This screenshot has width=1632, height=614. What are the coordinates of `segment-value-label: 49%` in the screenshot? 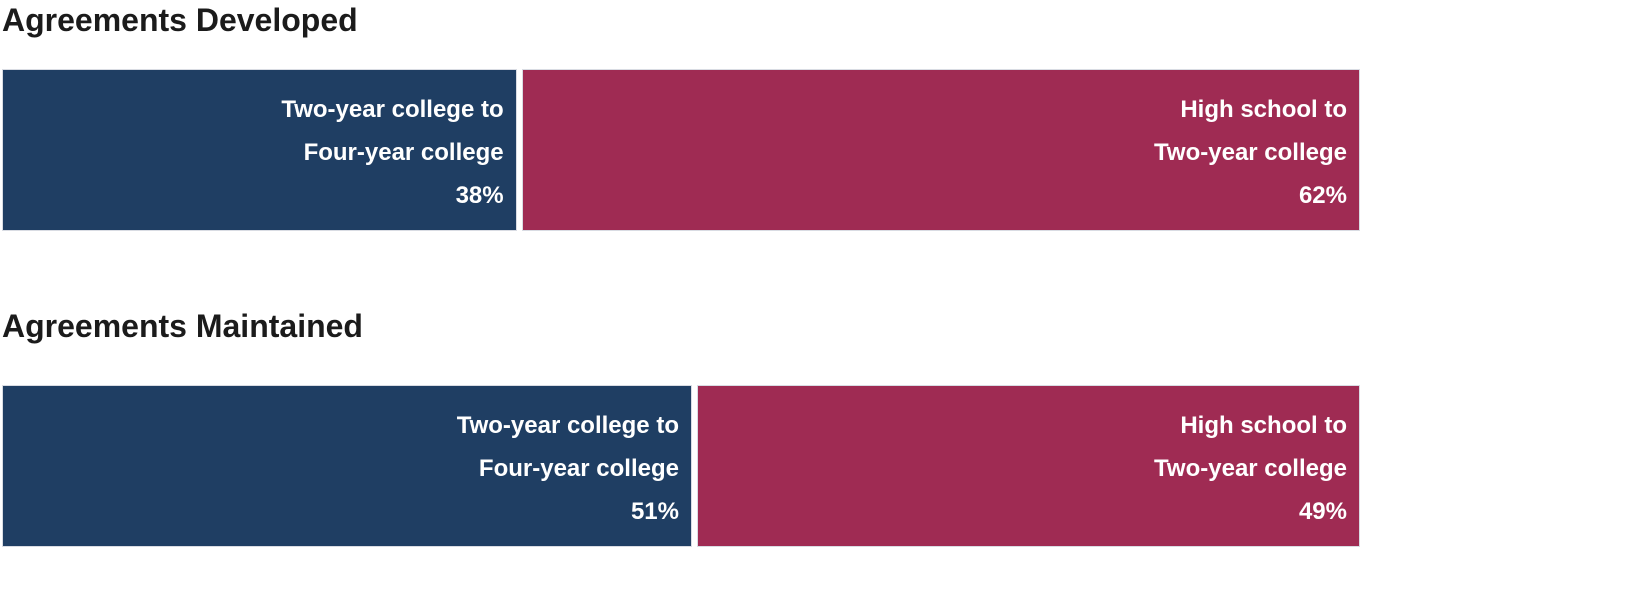 It's located at (1322, 511).